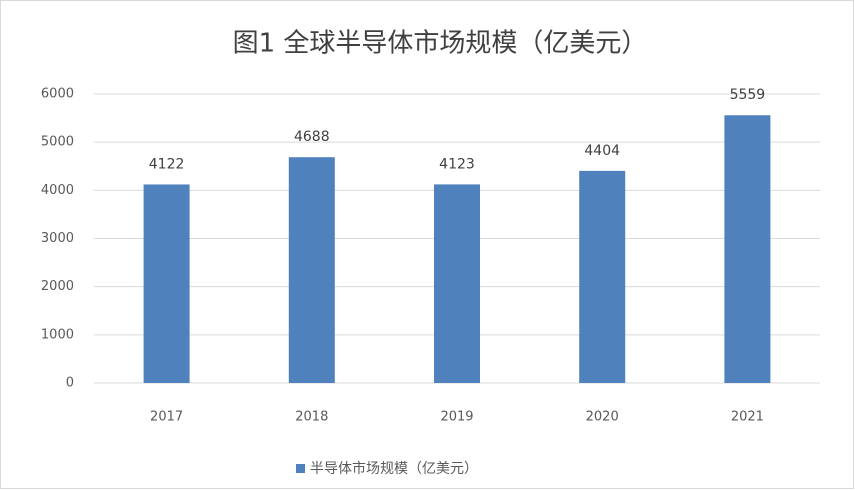 The width and height of the screenshot is (855, 490). Describe the element at coordinates (748, 95) in the screenshot. I see `data-label: 5559` at that location.